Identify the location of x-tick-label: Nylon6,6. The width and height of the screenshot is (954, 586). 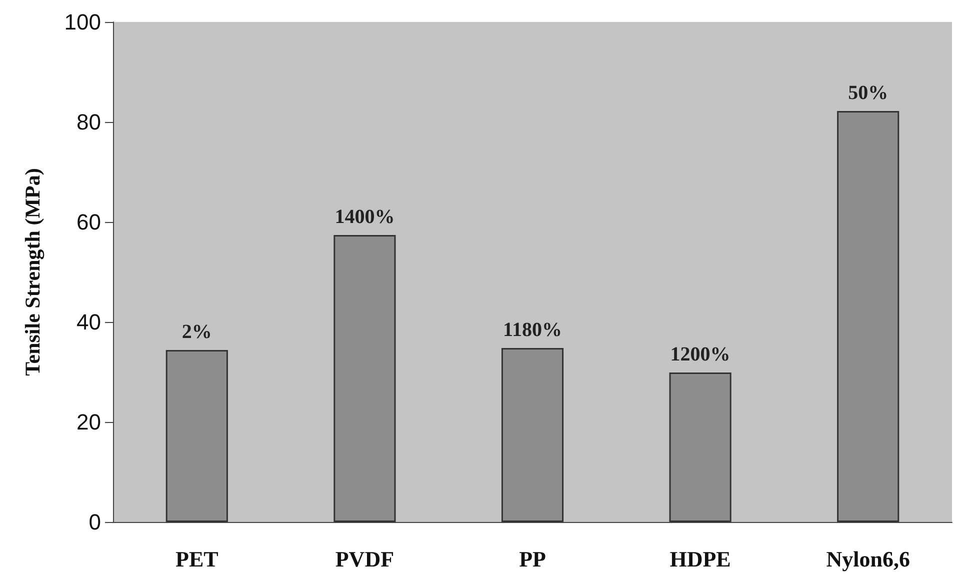
(868, 559).